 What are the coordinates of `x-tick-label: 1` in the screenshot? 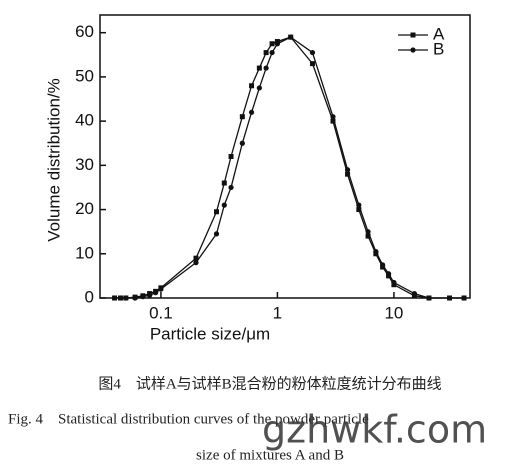 It's located at (277, 312).